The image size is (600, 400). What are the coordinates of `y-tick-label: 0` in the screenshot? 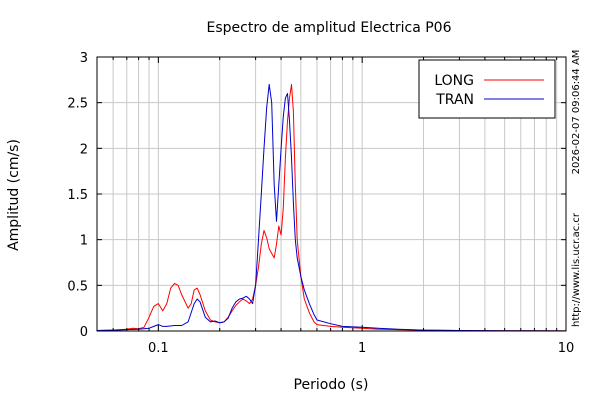 It's located at (84, 332).